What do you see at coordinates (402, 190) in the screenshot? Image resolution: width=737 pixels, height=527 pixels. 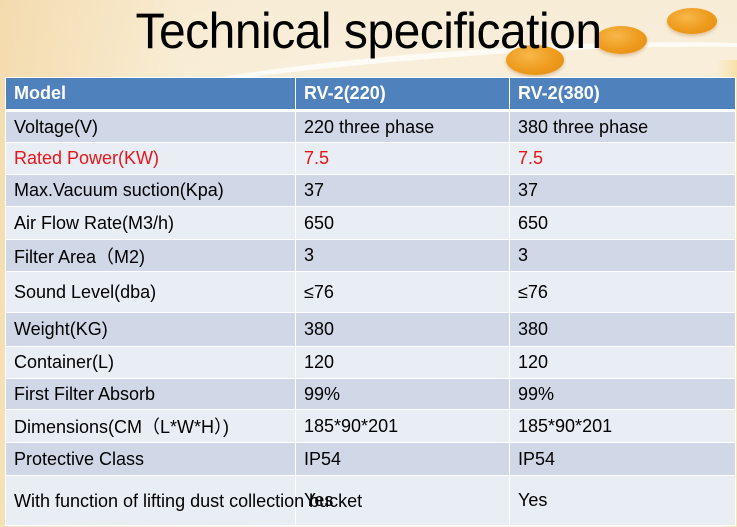 I see `cell-rv2-220: 37` at bounding box center [402, 190].